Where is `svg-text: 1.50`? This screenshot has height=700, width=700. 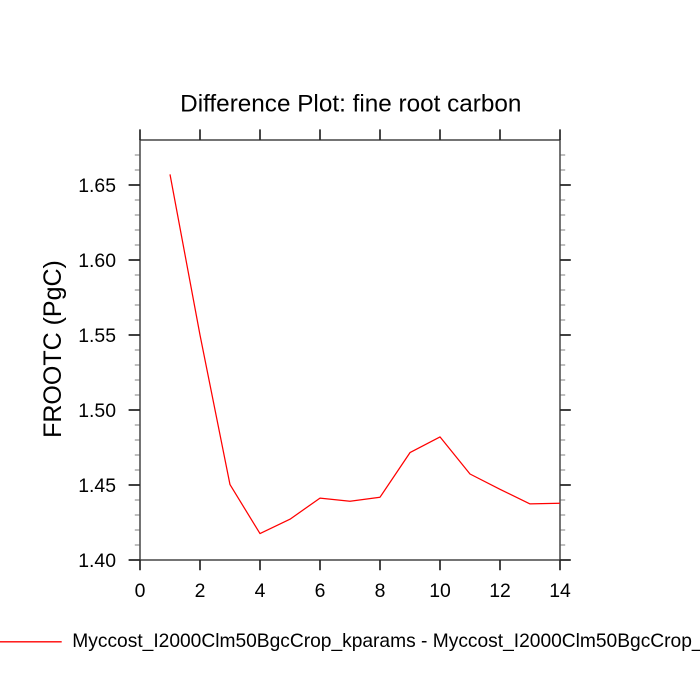
svg-text: 1.50 is located at coordinates (97, 411).